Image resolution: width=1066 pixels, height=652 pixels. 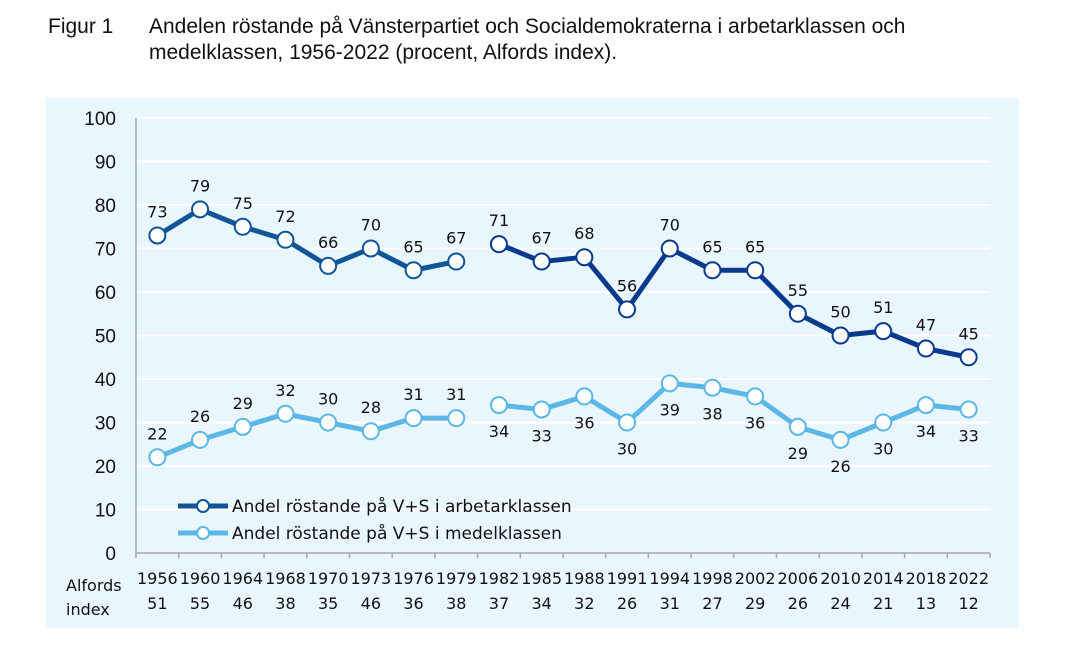 I want to click on x-tick-label-year: 2022, so click(x=968, y=578).